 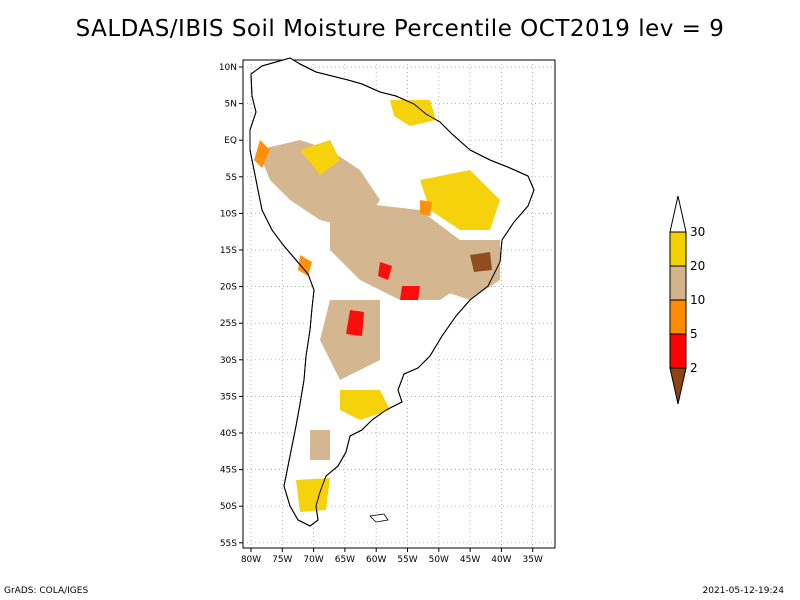 I want to click on falkland-islands, so click(x=379, y=518).